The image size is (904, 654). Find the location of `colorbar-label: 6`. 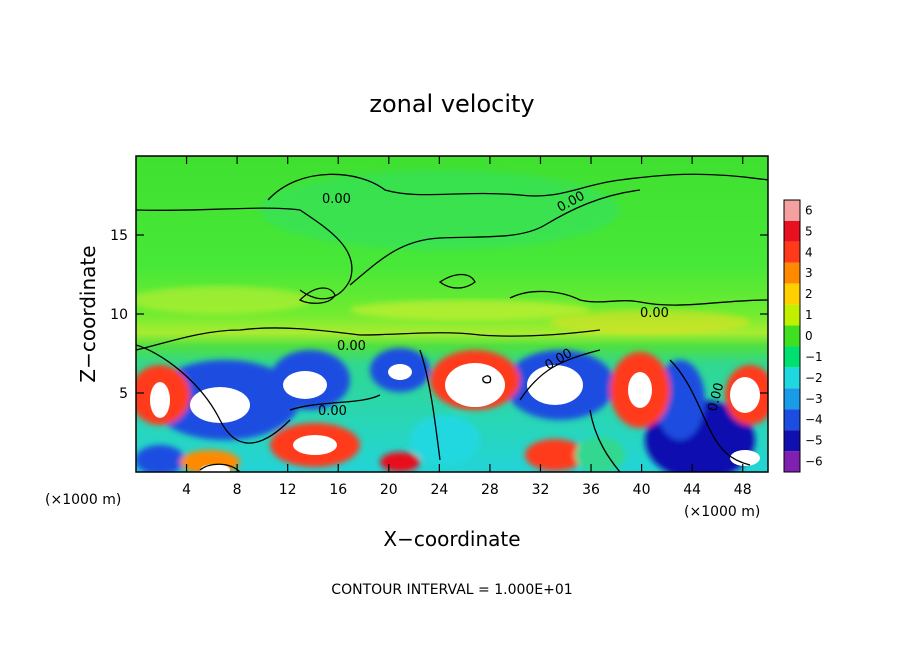

colorbar-label: 6 is located at coordinates (809, 210).